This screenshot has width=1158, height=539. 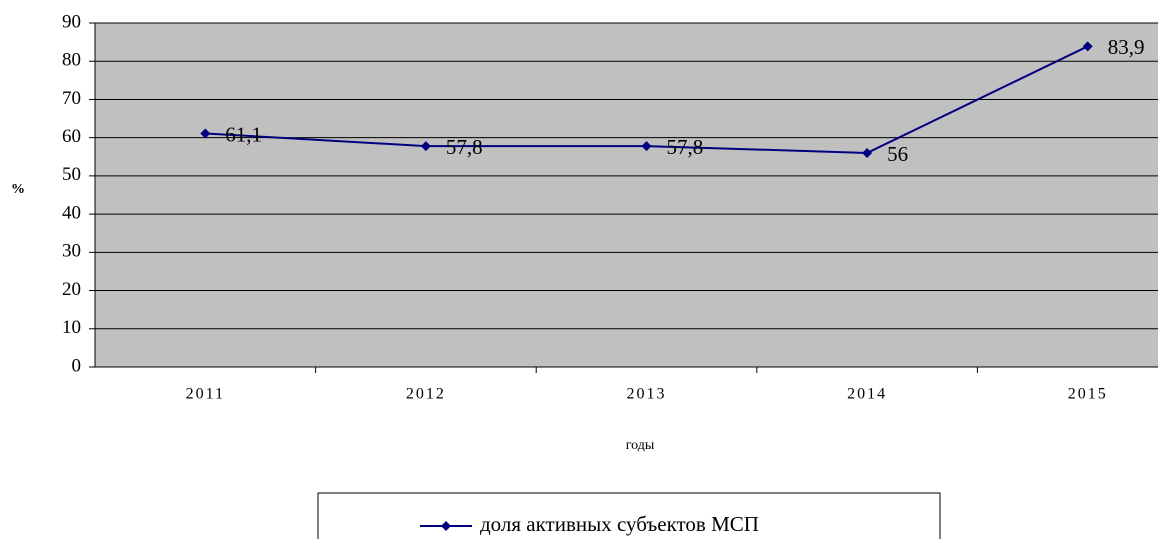 What do you see at coordinates (426, 394) in the screenshot?
I see `x-tick-label: 2012` at bounding box center [426, 394].